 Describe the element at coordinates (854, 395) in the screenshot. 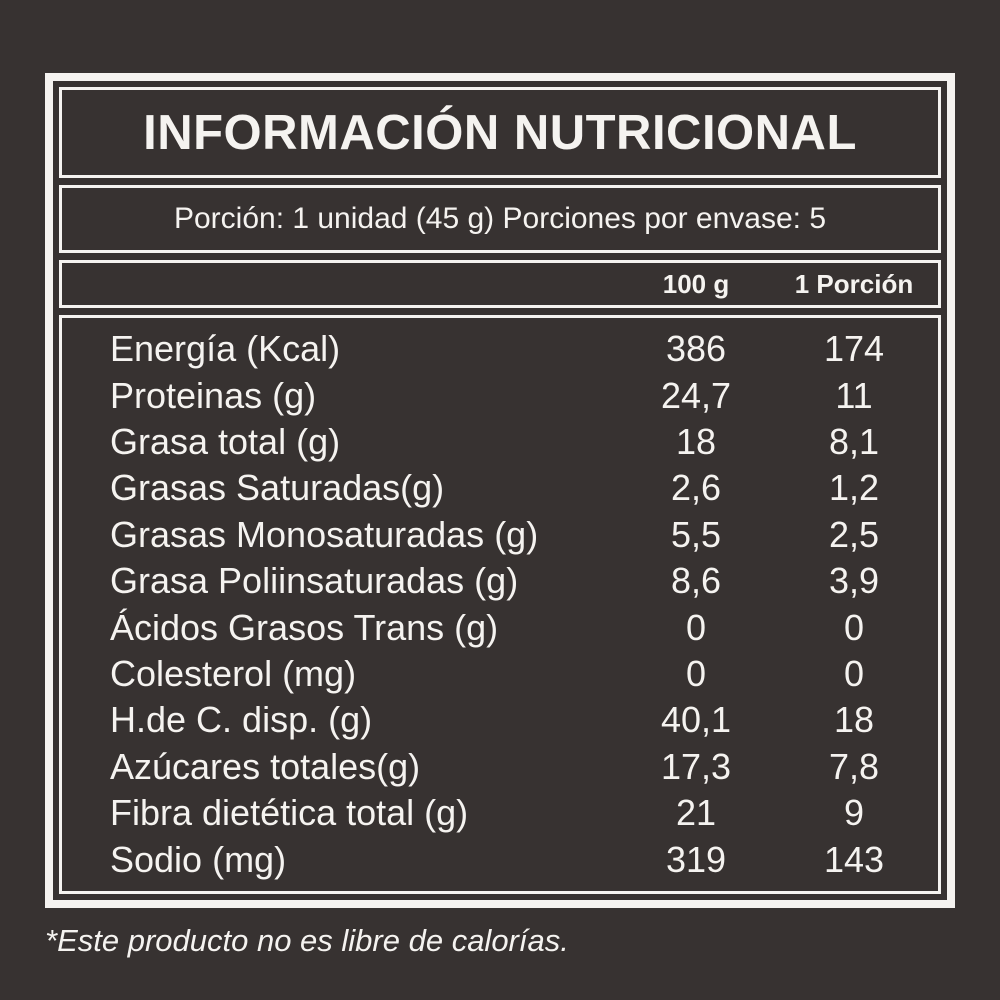

I see `value-per-portion: 11` at that location.